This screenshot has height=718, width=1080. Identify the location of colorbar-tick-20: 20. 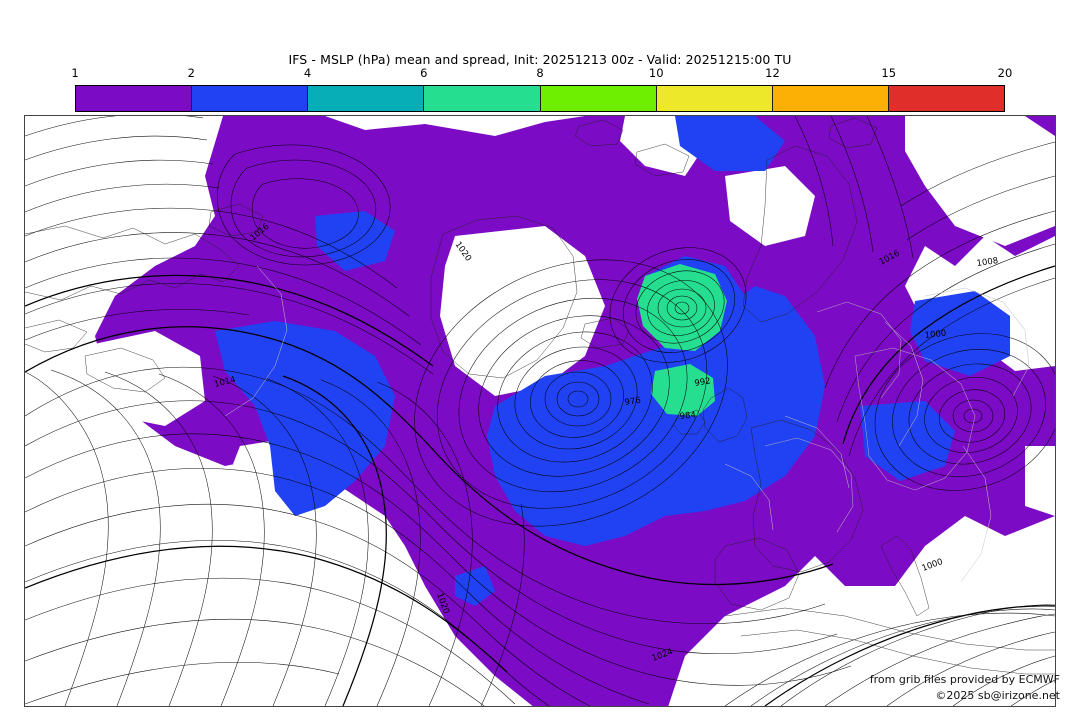
(1005, 73).